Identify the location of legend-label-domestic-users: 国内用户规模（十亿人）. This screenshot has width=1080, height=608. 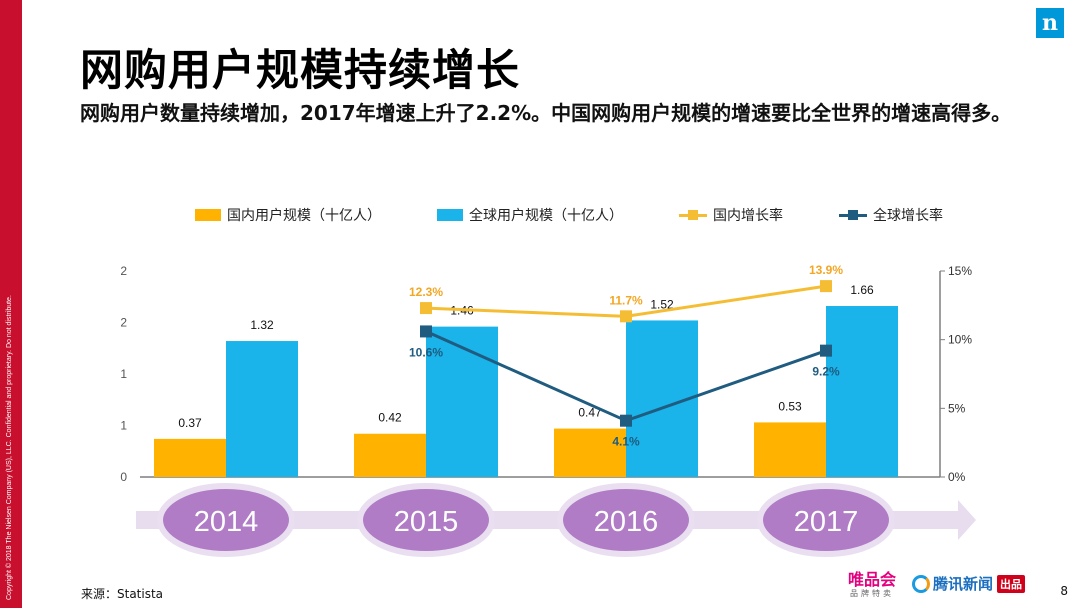
(304, 216).